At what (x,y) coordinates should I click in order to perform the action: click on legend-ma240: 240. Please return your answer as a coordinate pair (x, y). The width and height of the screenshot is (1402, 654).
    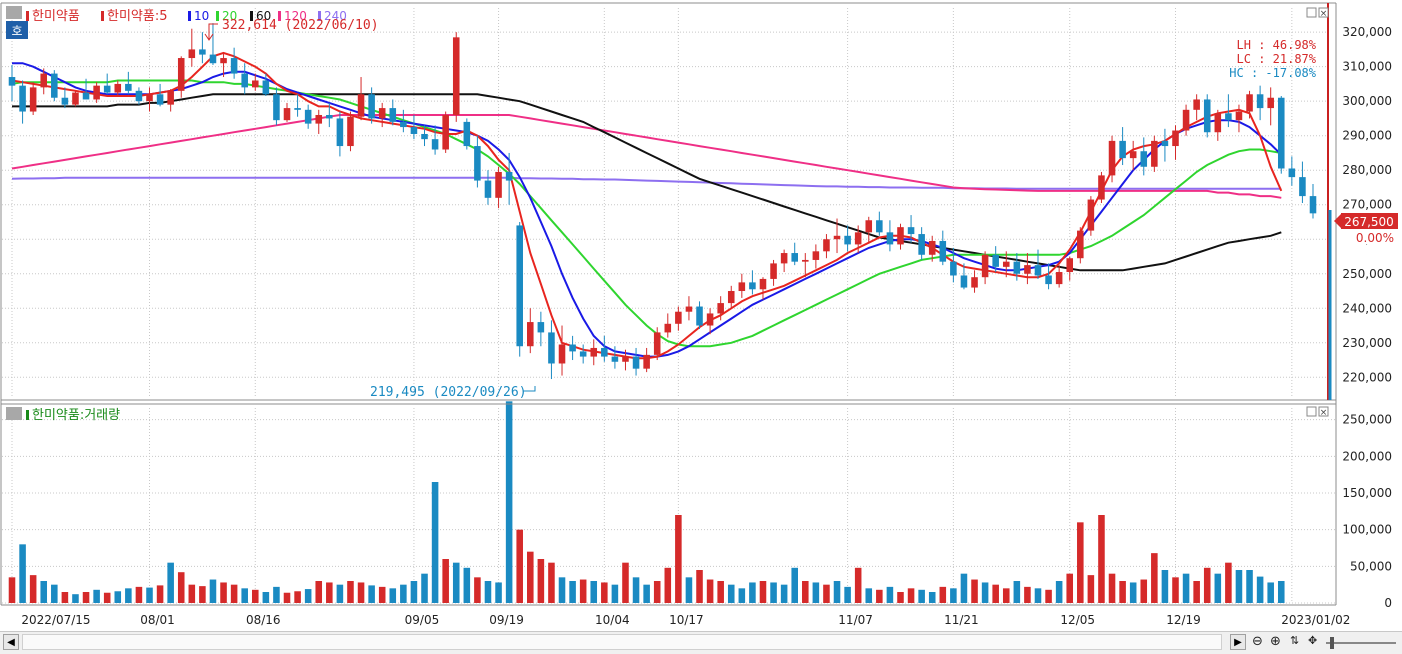
    Looking at the image, I should click on (335, 16).